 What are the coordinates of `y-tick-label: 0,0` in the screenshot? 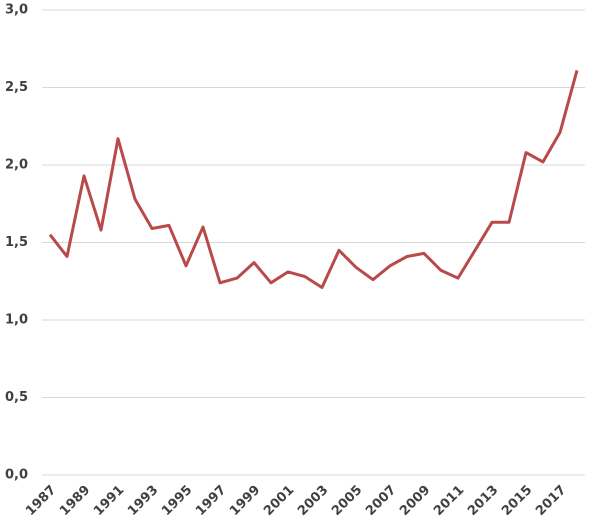 It's located at (16, 475).